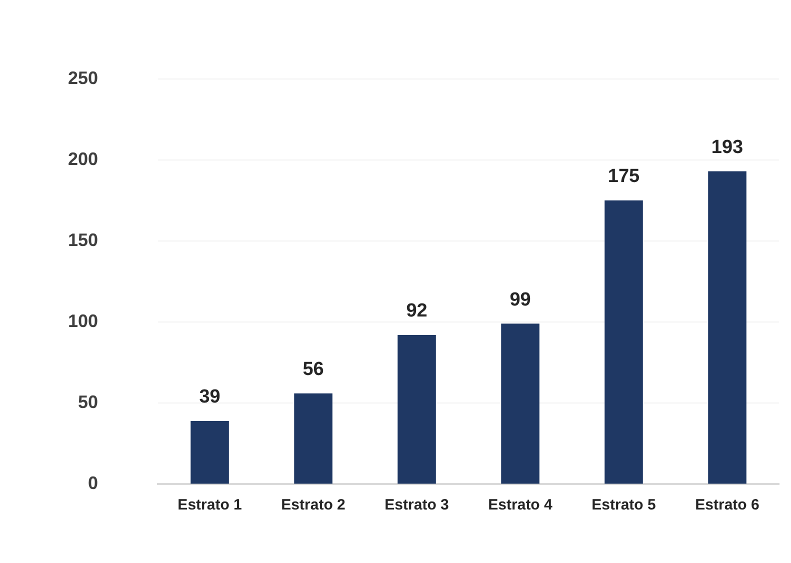 This screenshot has width=791, height=563. I want to click on x-tick-label: Estrato 6, so click(727, 505).